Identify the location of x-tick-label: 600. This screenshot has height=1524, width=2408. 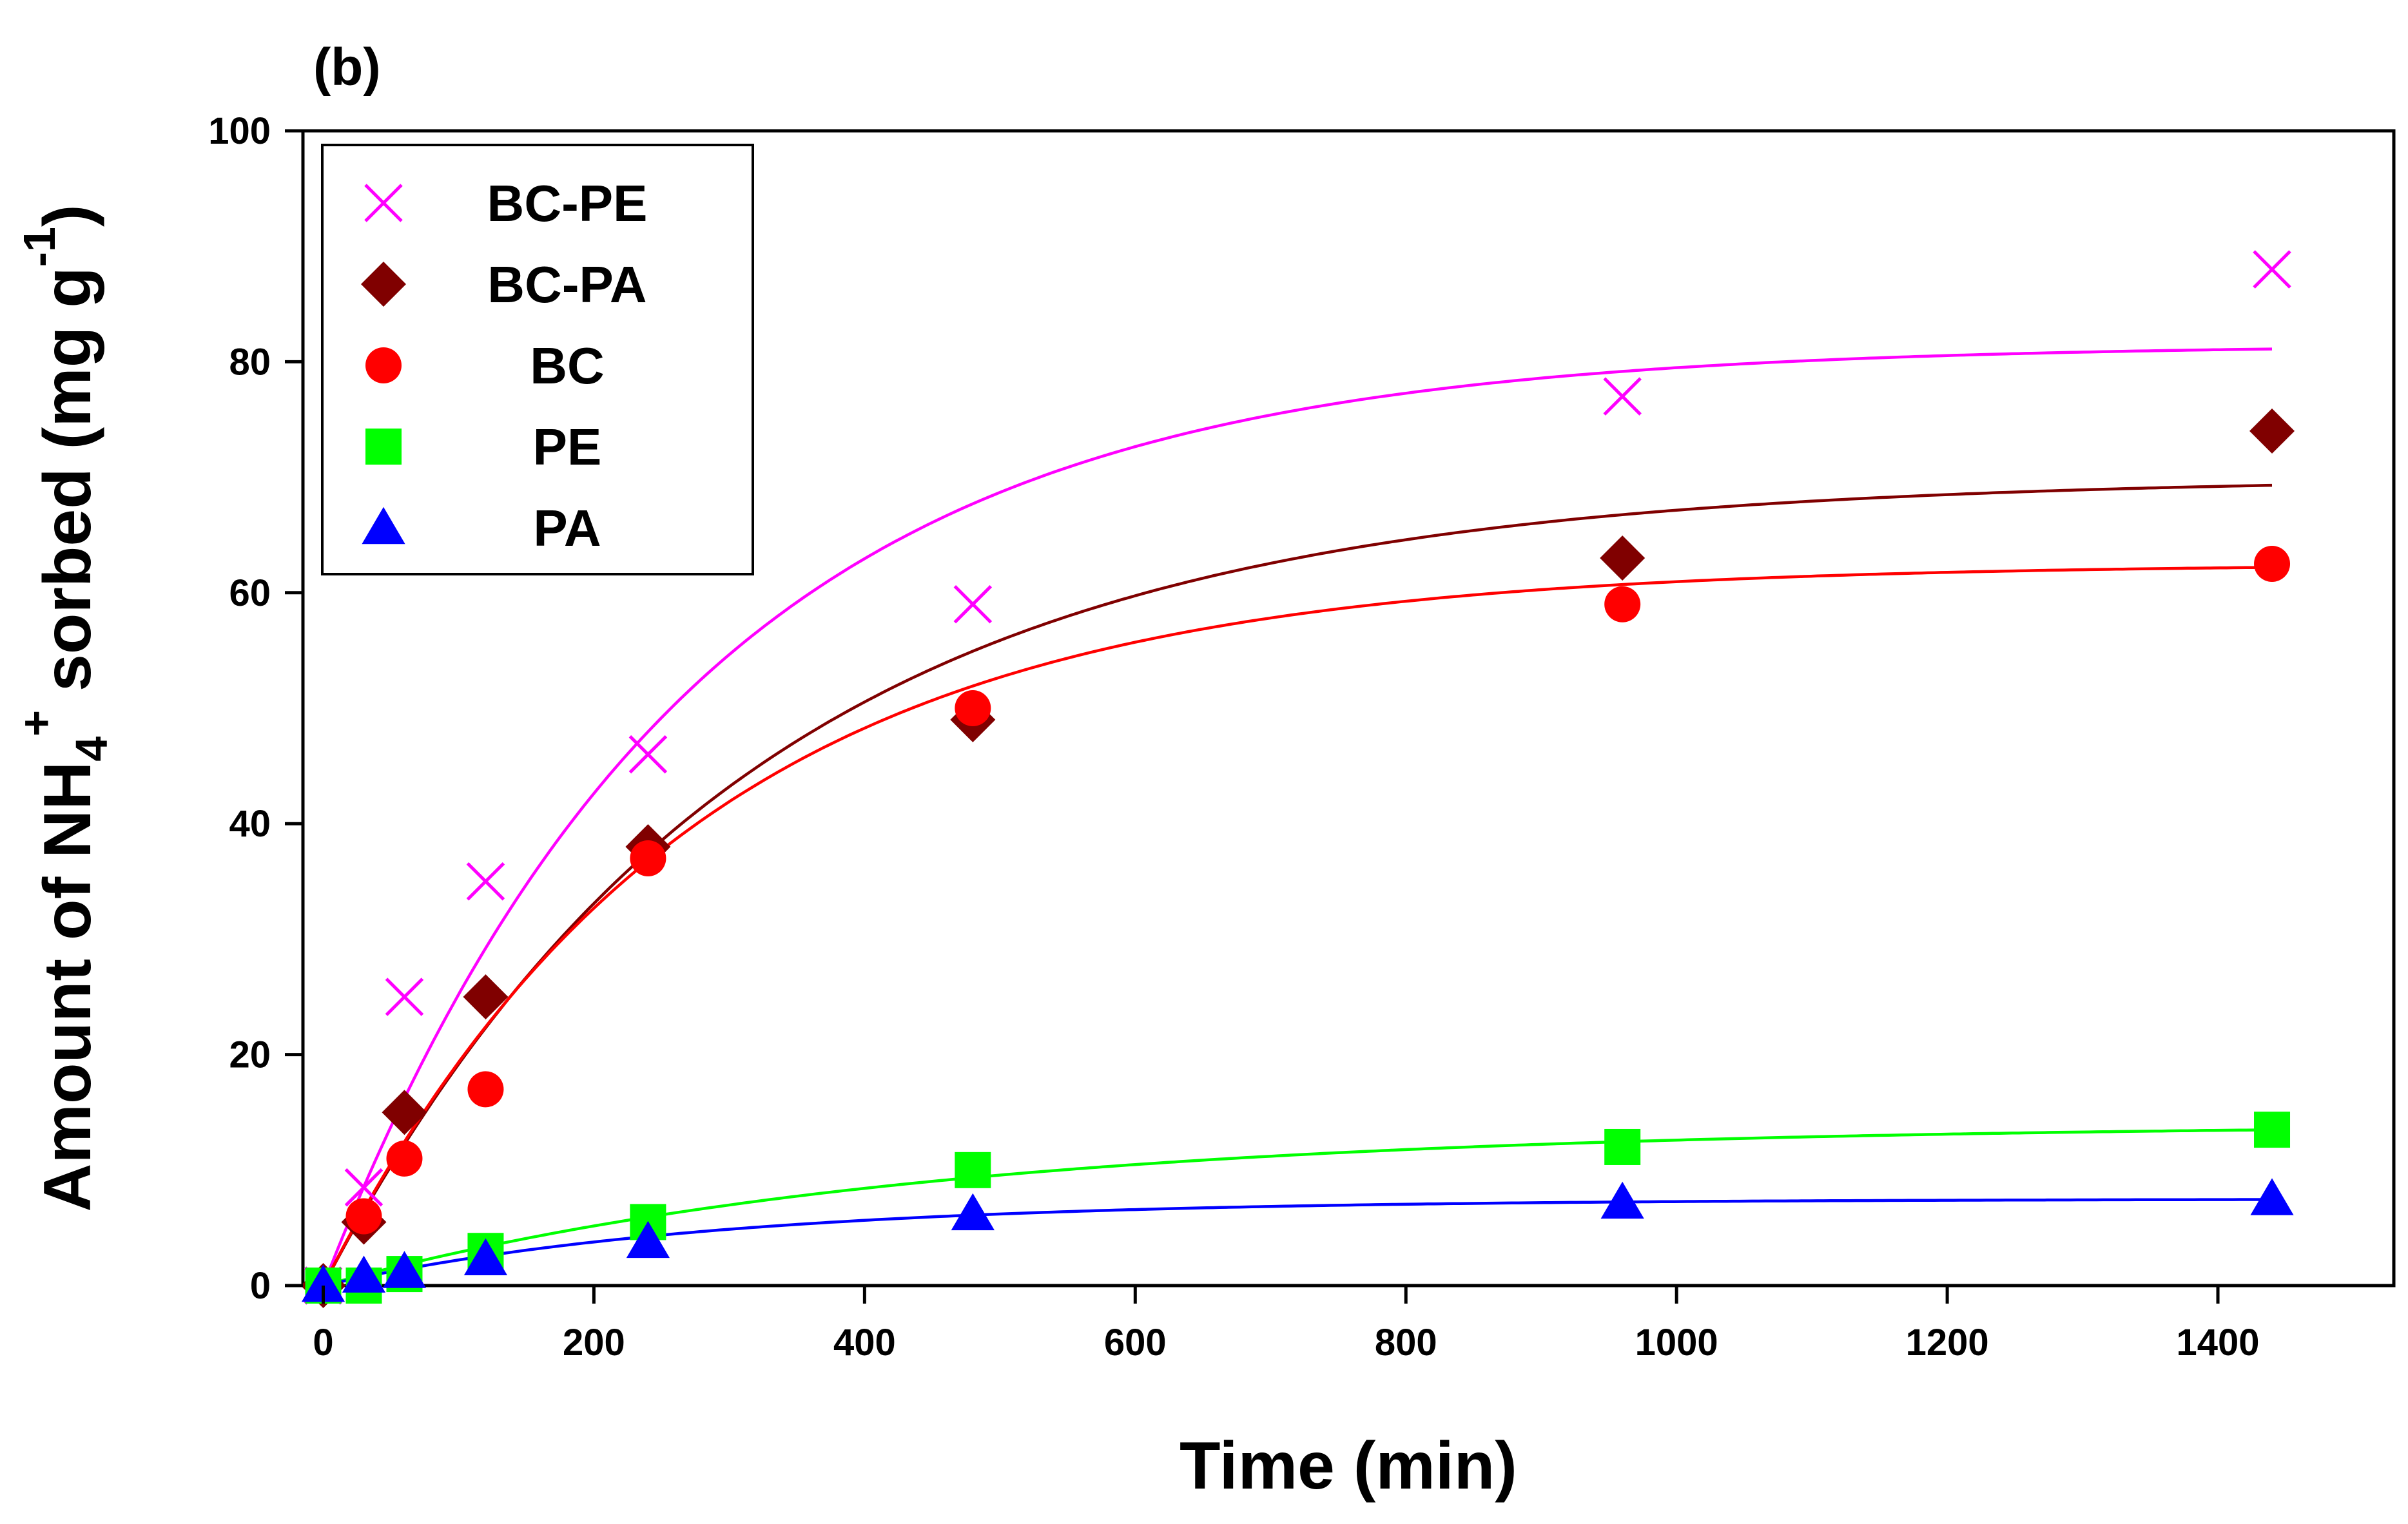
(1135, 1343).